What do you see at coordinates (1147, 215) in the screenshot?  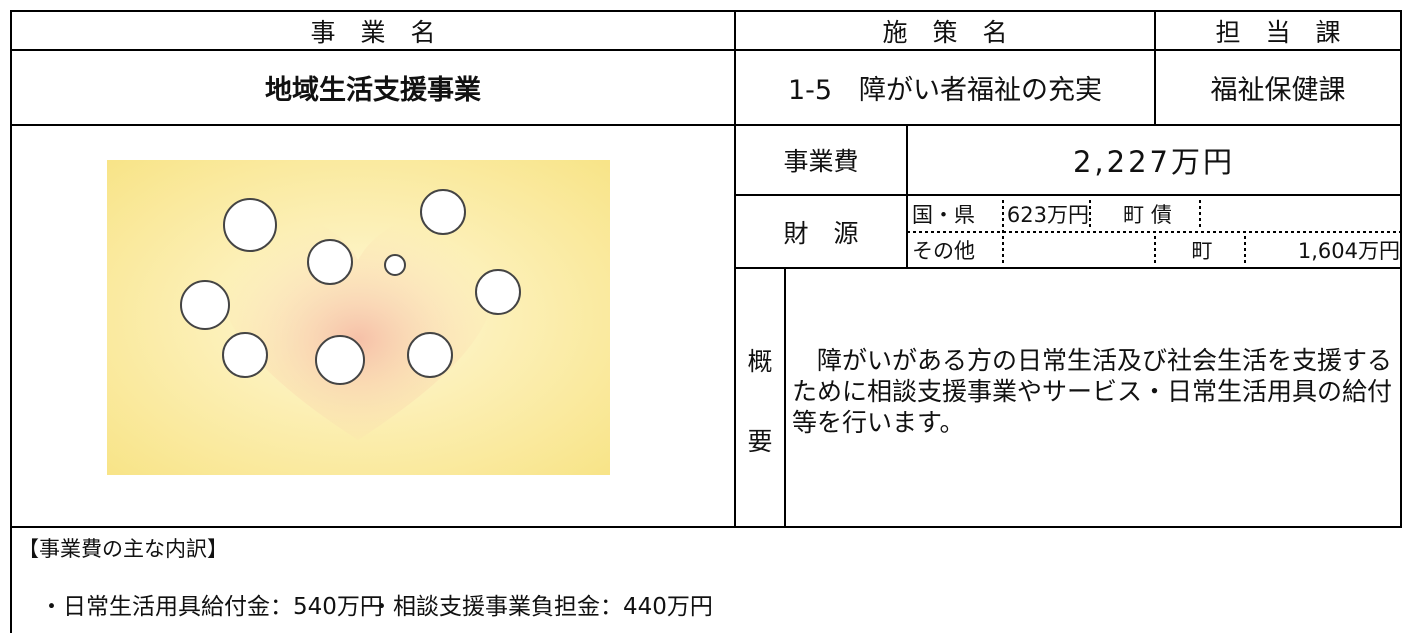 I see `bond-label: 町 債` at bounding box center [1147, 215].